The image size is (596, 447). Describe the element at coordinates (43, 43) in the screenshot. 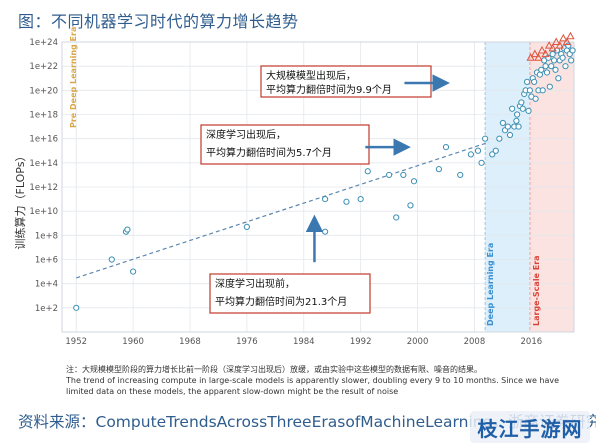

I see `y-tick-label: 1e+24` at that location.